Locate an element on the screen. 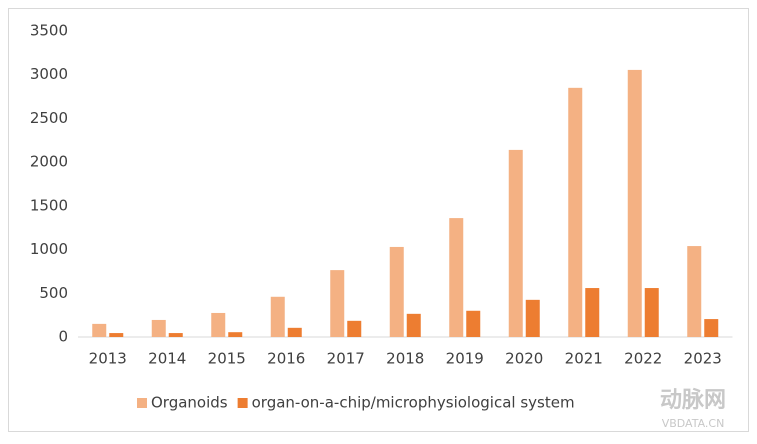  x-tick-label: 2018 is located at coordinates (405, 359).